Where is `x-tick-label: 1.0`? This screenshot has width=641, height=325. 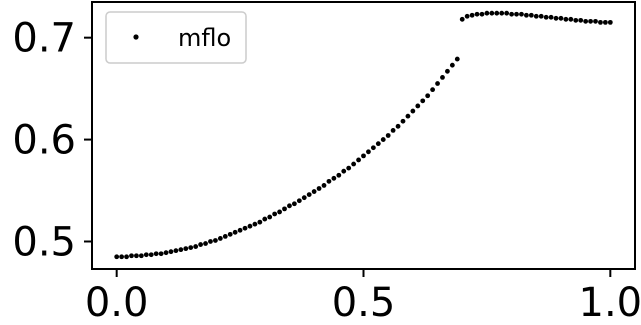 x-tick-label: 1.0 is located at coordinates (610, 302).